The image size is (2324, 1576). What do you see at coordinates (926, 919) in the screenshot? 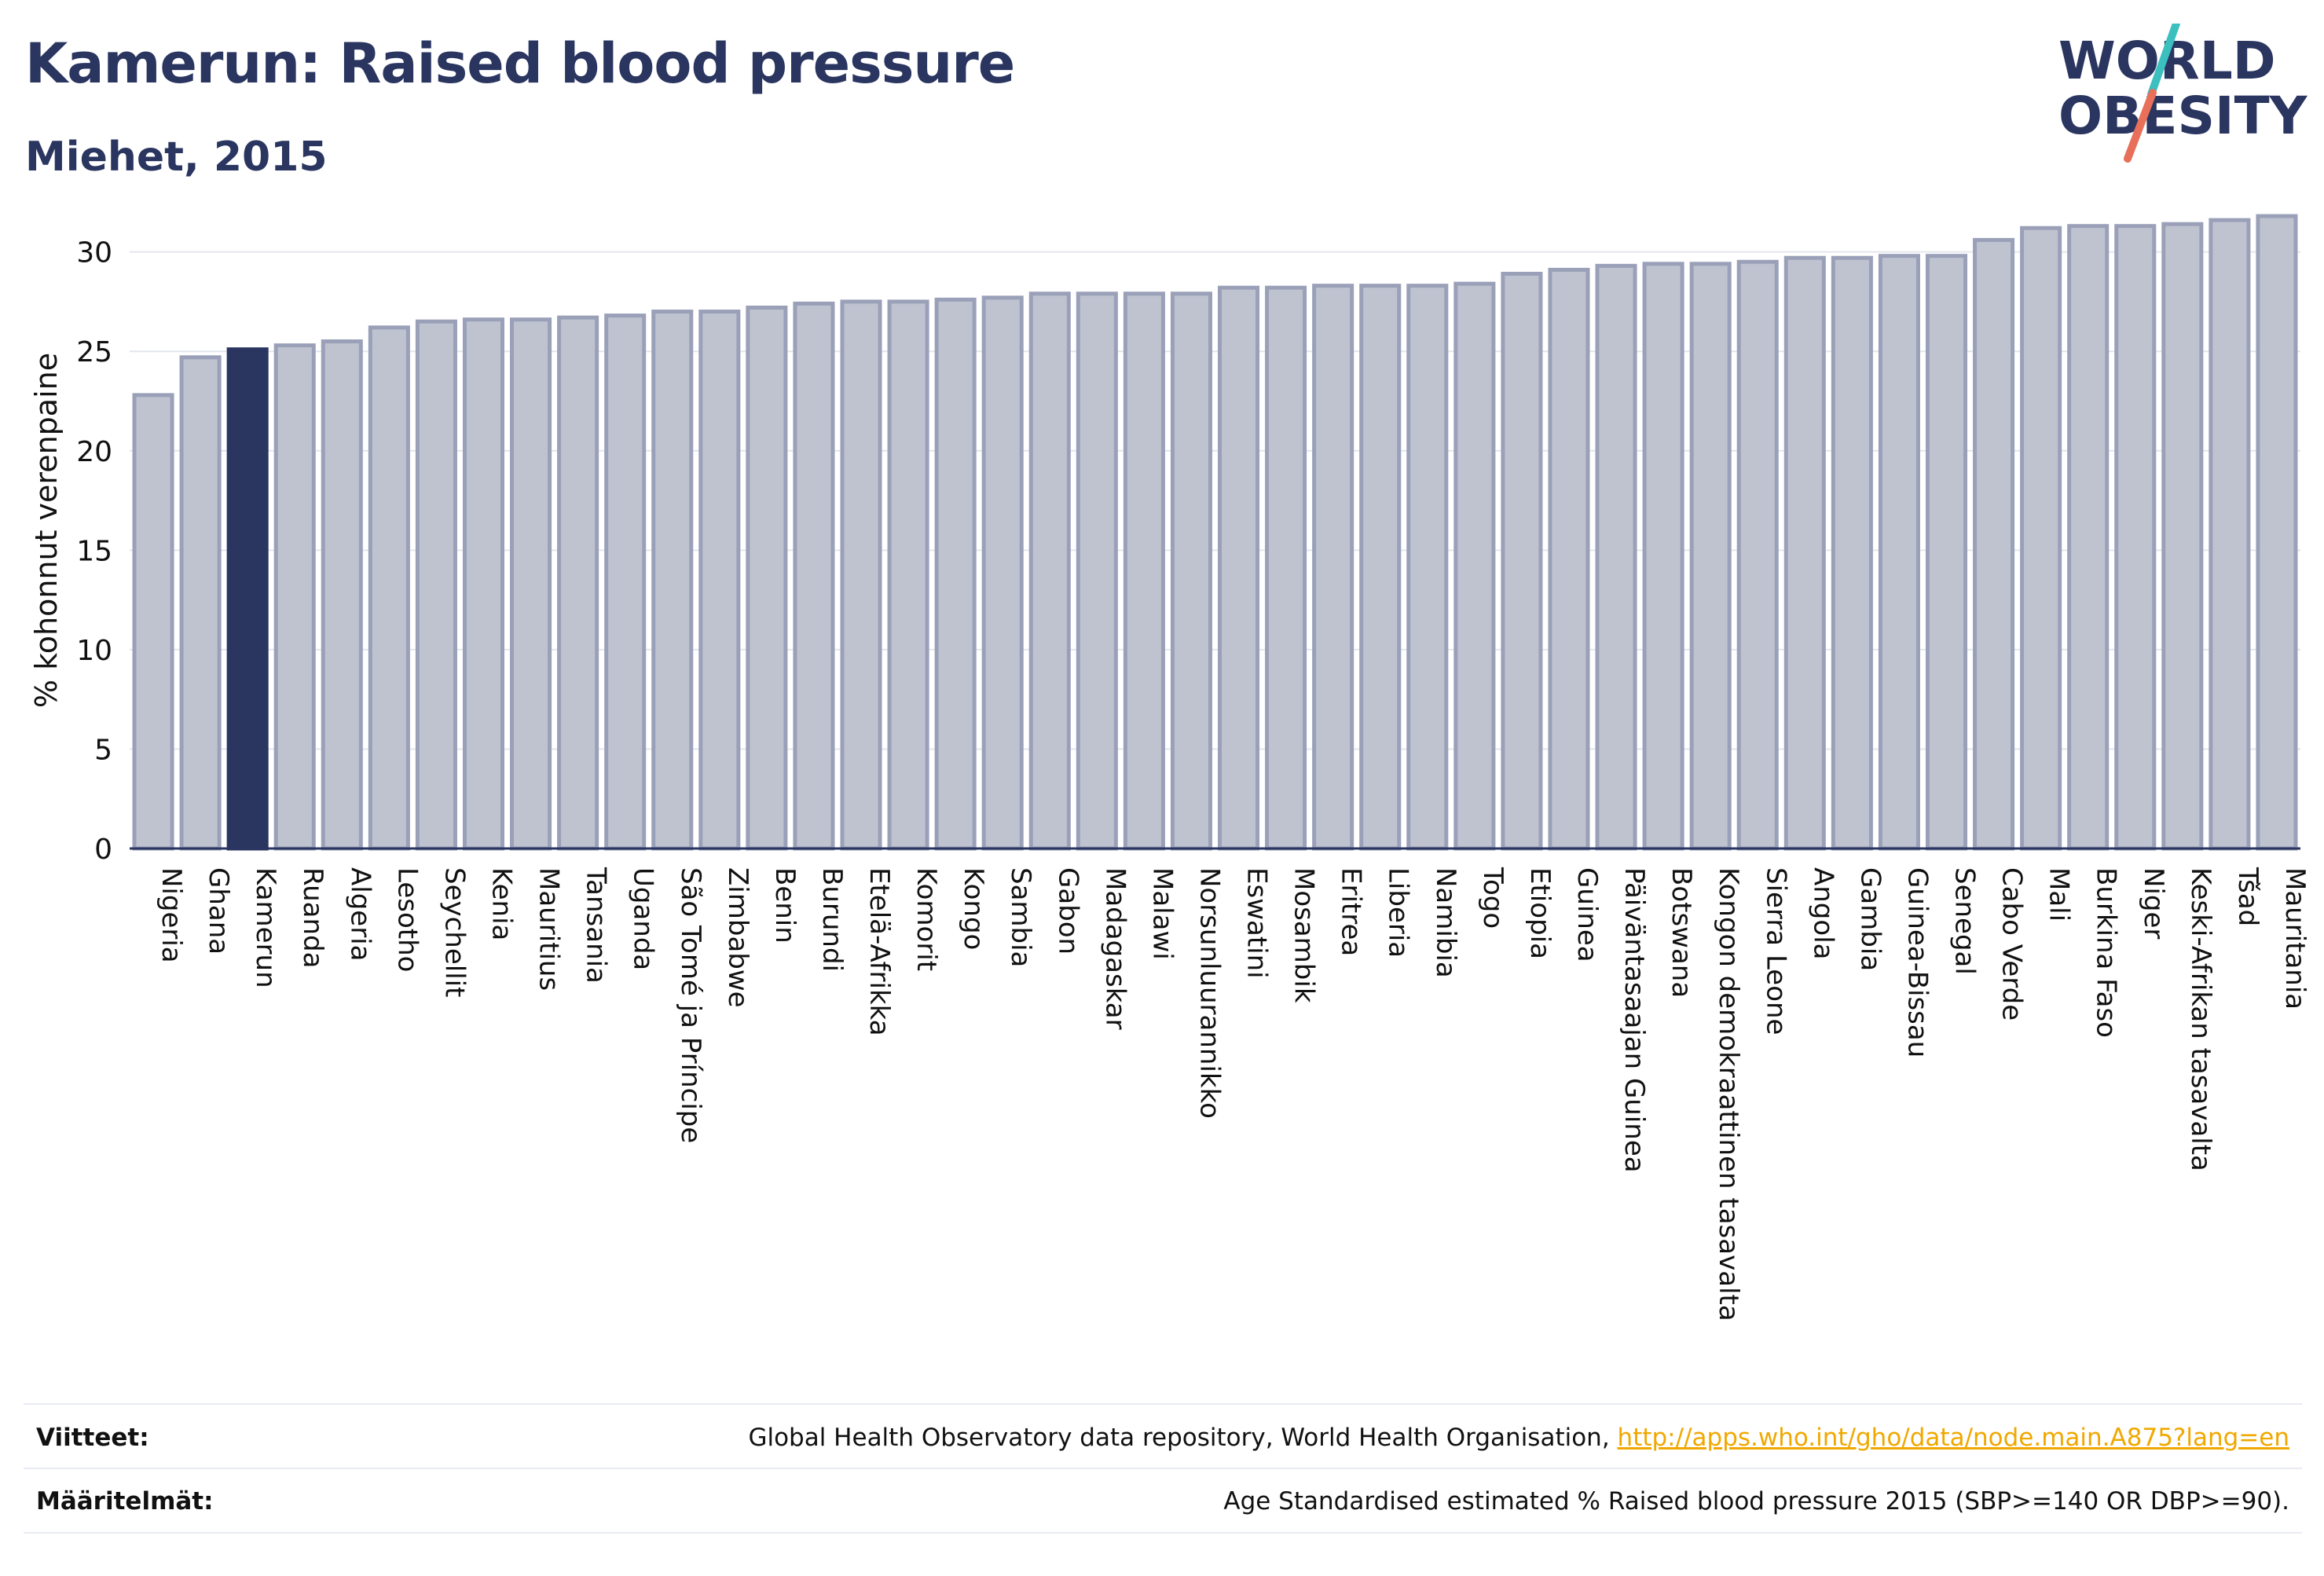
I see `x-tick-label: Komorit` at bounding box center [926, 919].